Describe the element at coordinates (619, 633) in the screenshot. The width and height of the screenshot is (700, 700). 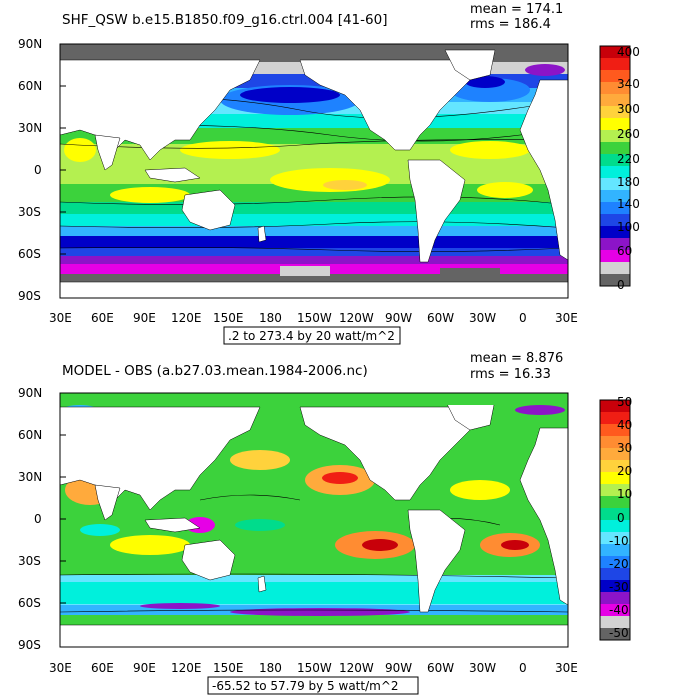
I see `colorbar-label: -50` at that location.